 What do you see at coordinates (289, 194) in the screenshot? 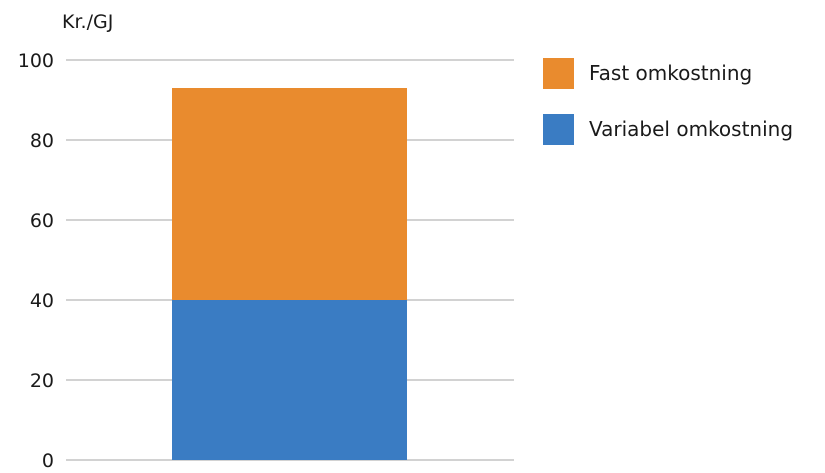
I see `bar-segment-fast-omkostning` at bounding box center [289, 194].